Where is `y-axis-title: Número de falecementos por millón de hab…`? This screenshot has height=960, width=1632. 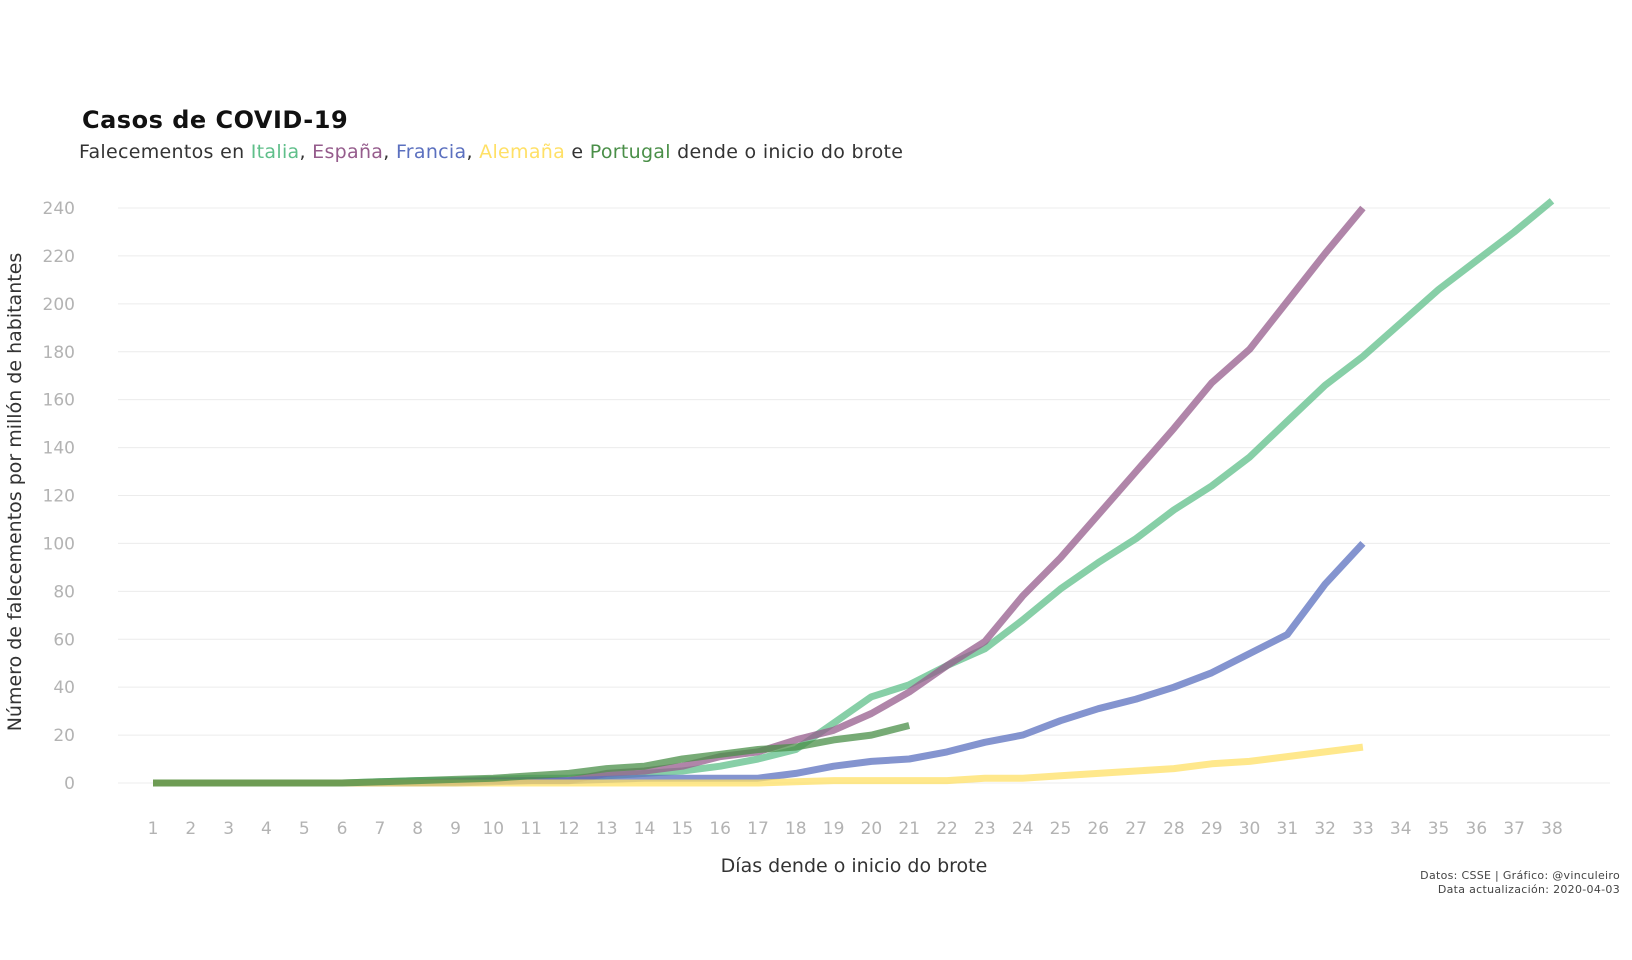
y-axis-title: Número de falecementos por millón de hab… is located at coordinates (15, 492).